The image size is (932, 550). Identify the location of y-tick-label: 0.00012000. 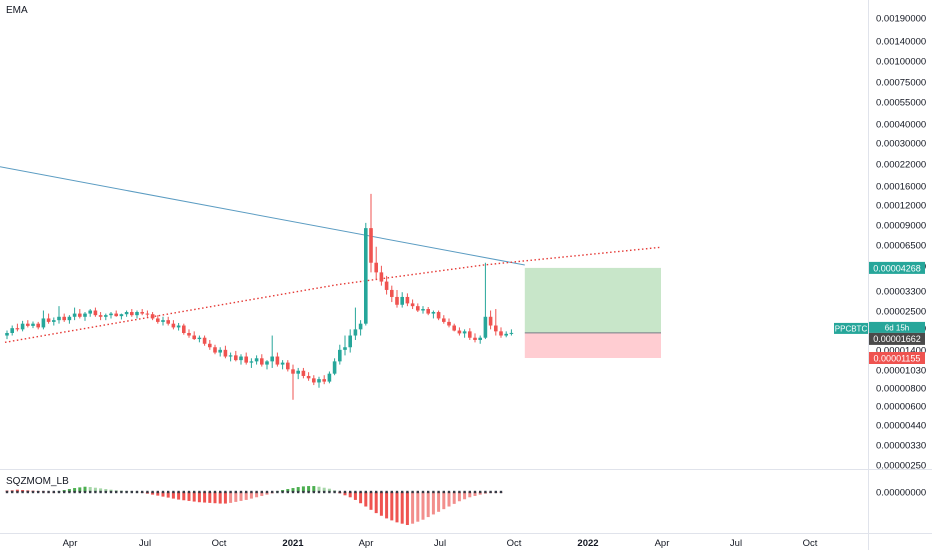
(901, 206).